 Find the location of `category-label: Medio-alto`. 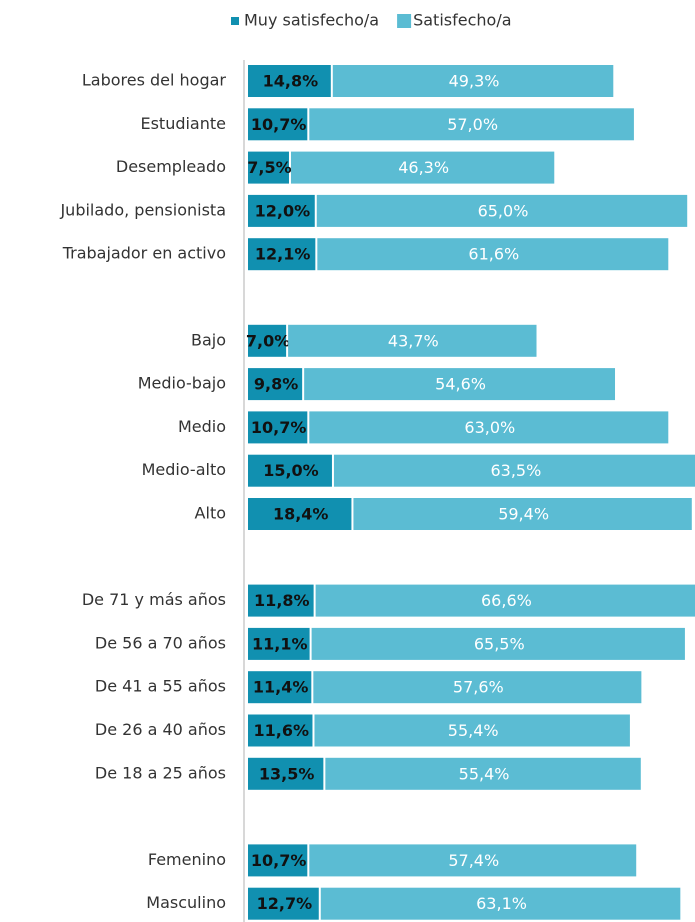

category-label: Medio-alto is located at coordinates (184, 469).